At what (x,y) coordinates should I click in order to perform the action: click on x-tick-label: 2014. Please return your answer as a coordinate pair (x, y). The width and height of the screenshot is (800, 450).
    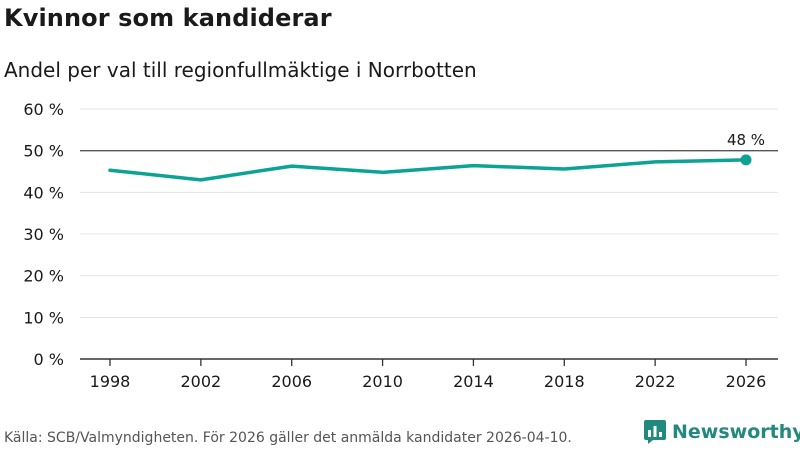
    Looking at the image, I should click on (473, 381).